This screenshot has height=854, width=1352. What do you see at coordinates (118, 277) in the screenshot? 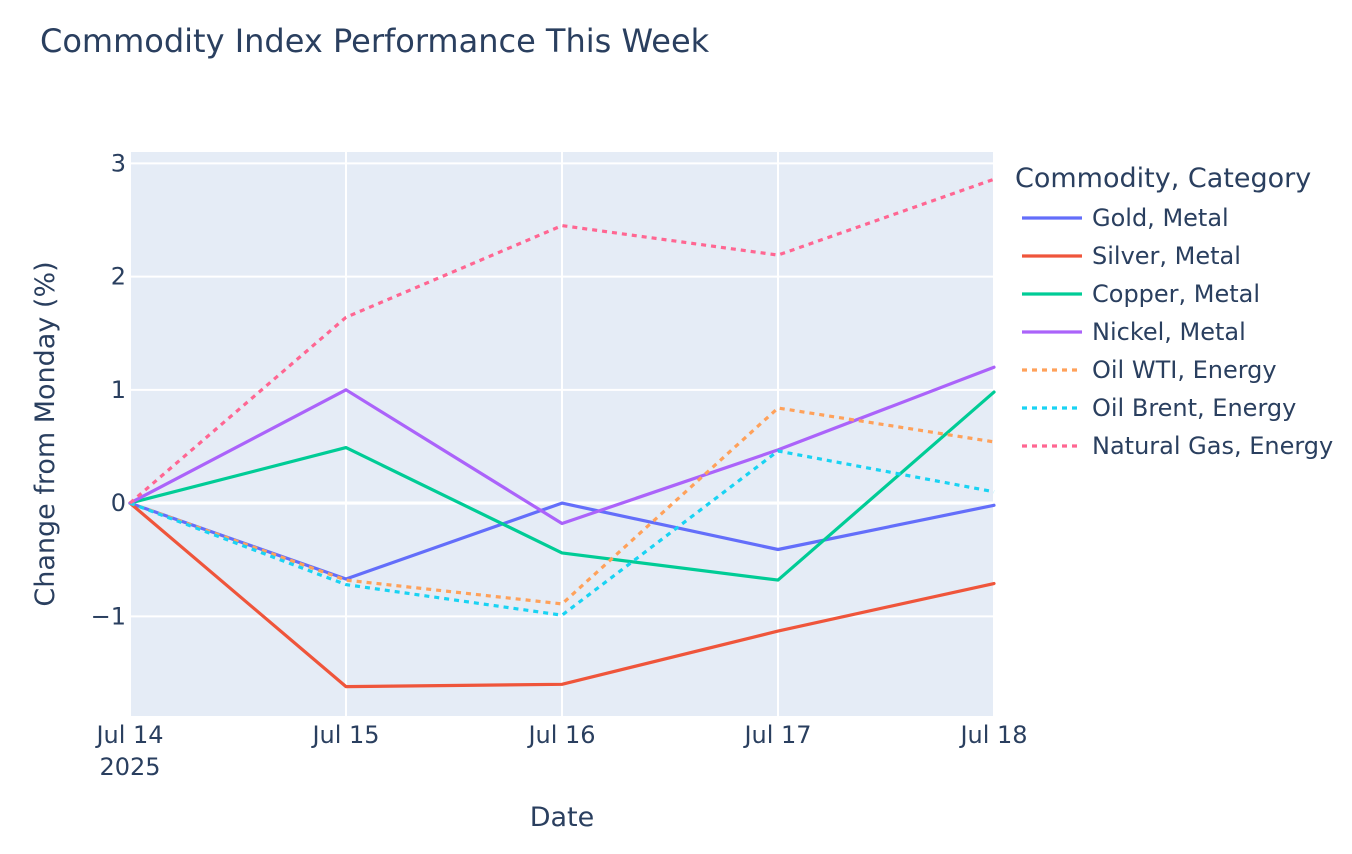
I see `y-tick-label: 2` at bounding box center [118, 277].